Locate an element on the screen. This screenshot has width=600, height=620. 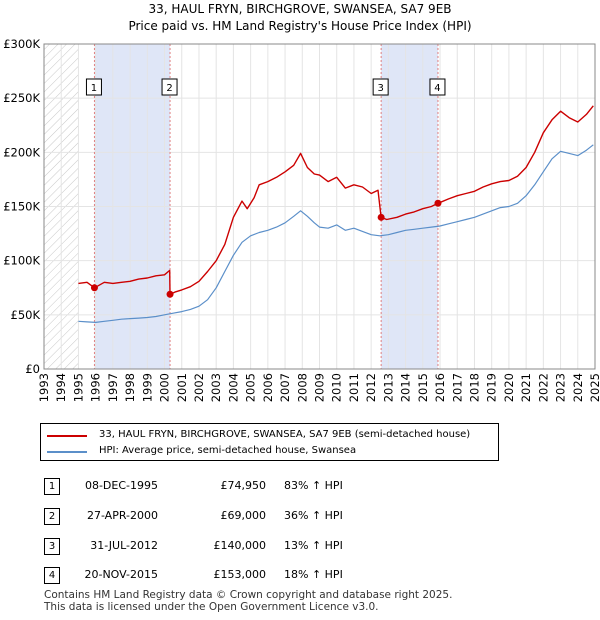
x-tick-label: 2012 is located at coordinates (371, 387).